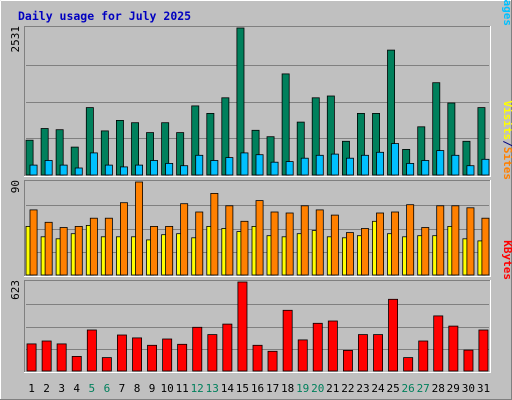 The height and width of the screenshot is (400, 512). I want to click on x-tick-label: 14, so click(228, 388).